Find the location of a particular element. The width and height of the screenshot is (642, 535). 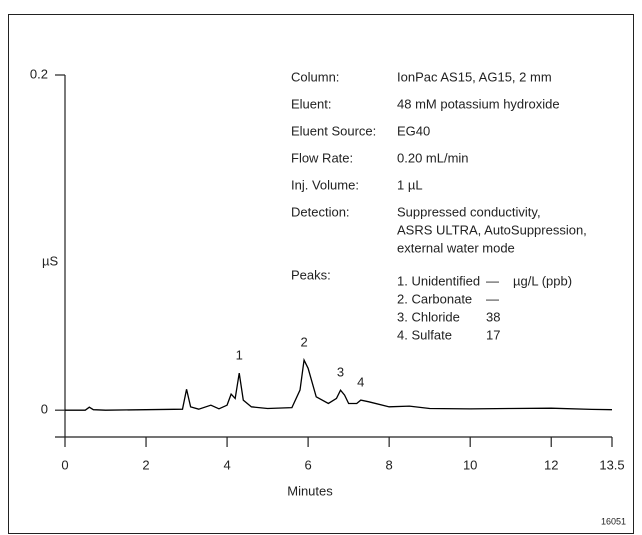

x-tick-label: 13.5 is located at coordinates (611, 464).